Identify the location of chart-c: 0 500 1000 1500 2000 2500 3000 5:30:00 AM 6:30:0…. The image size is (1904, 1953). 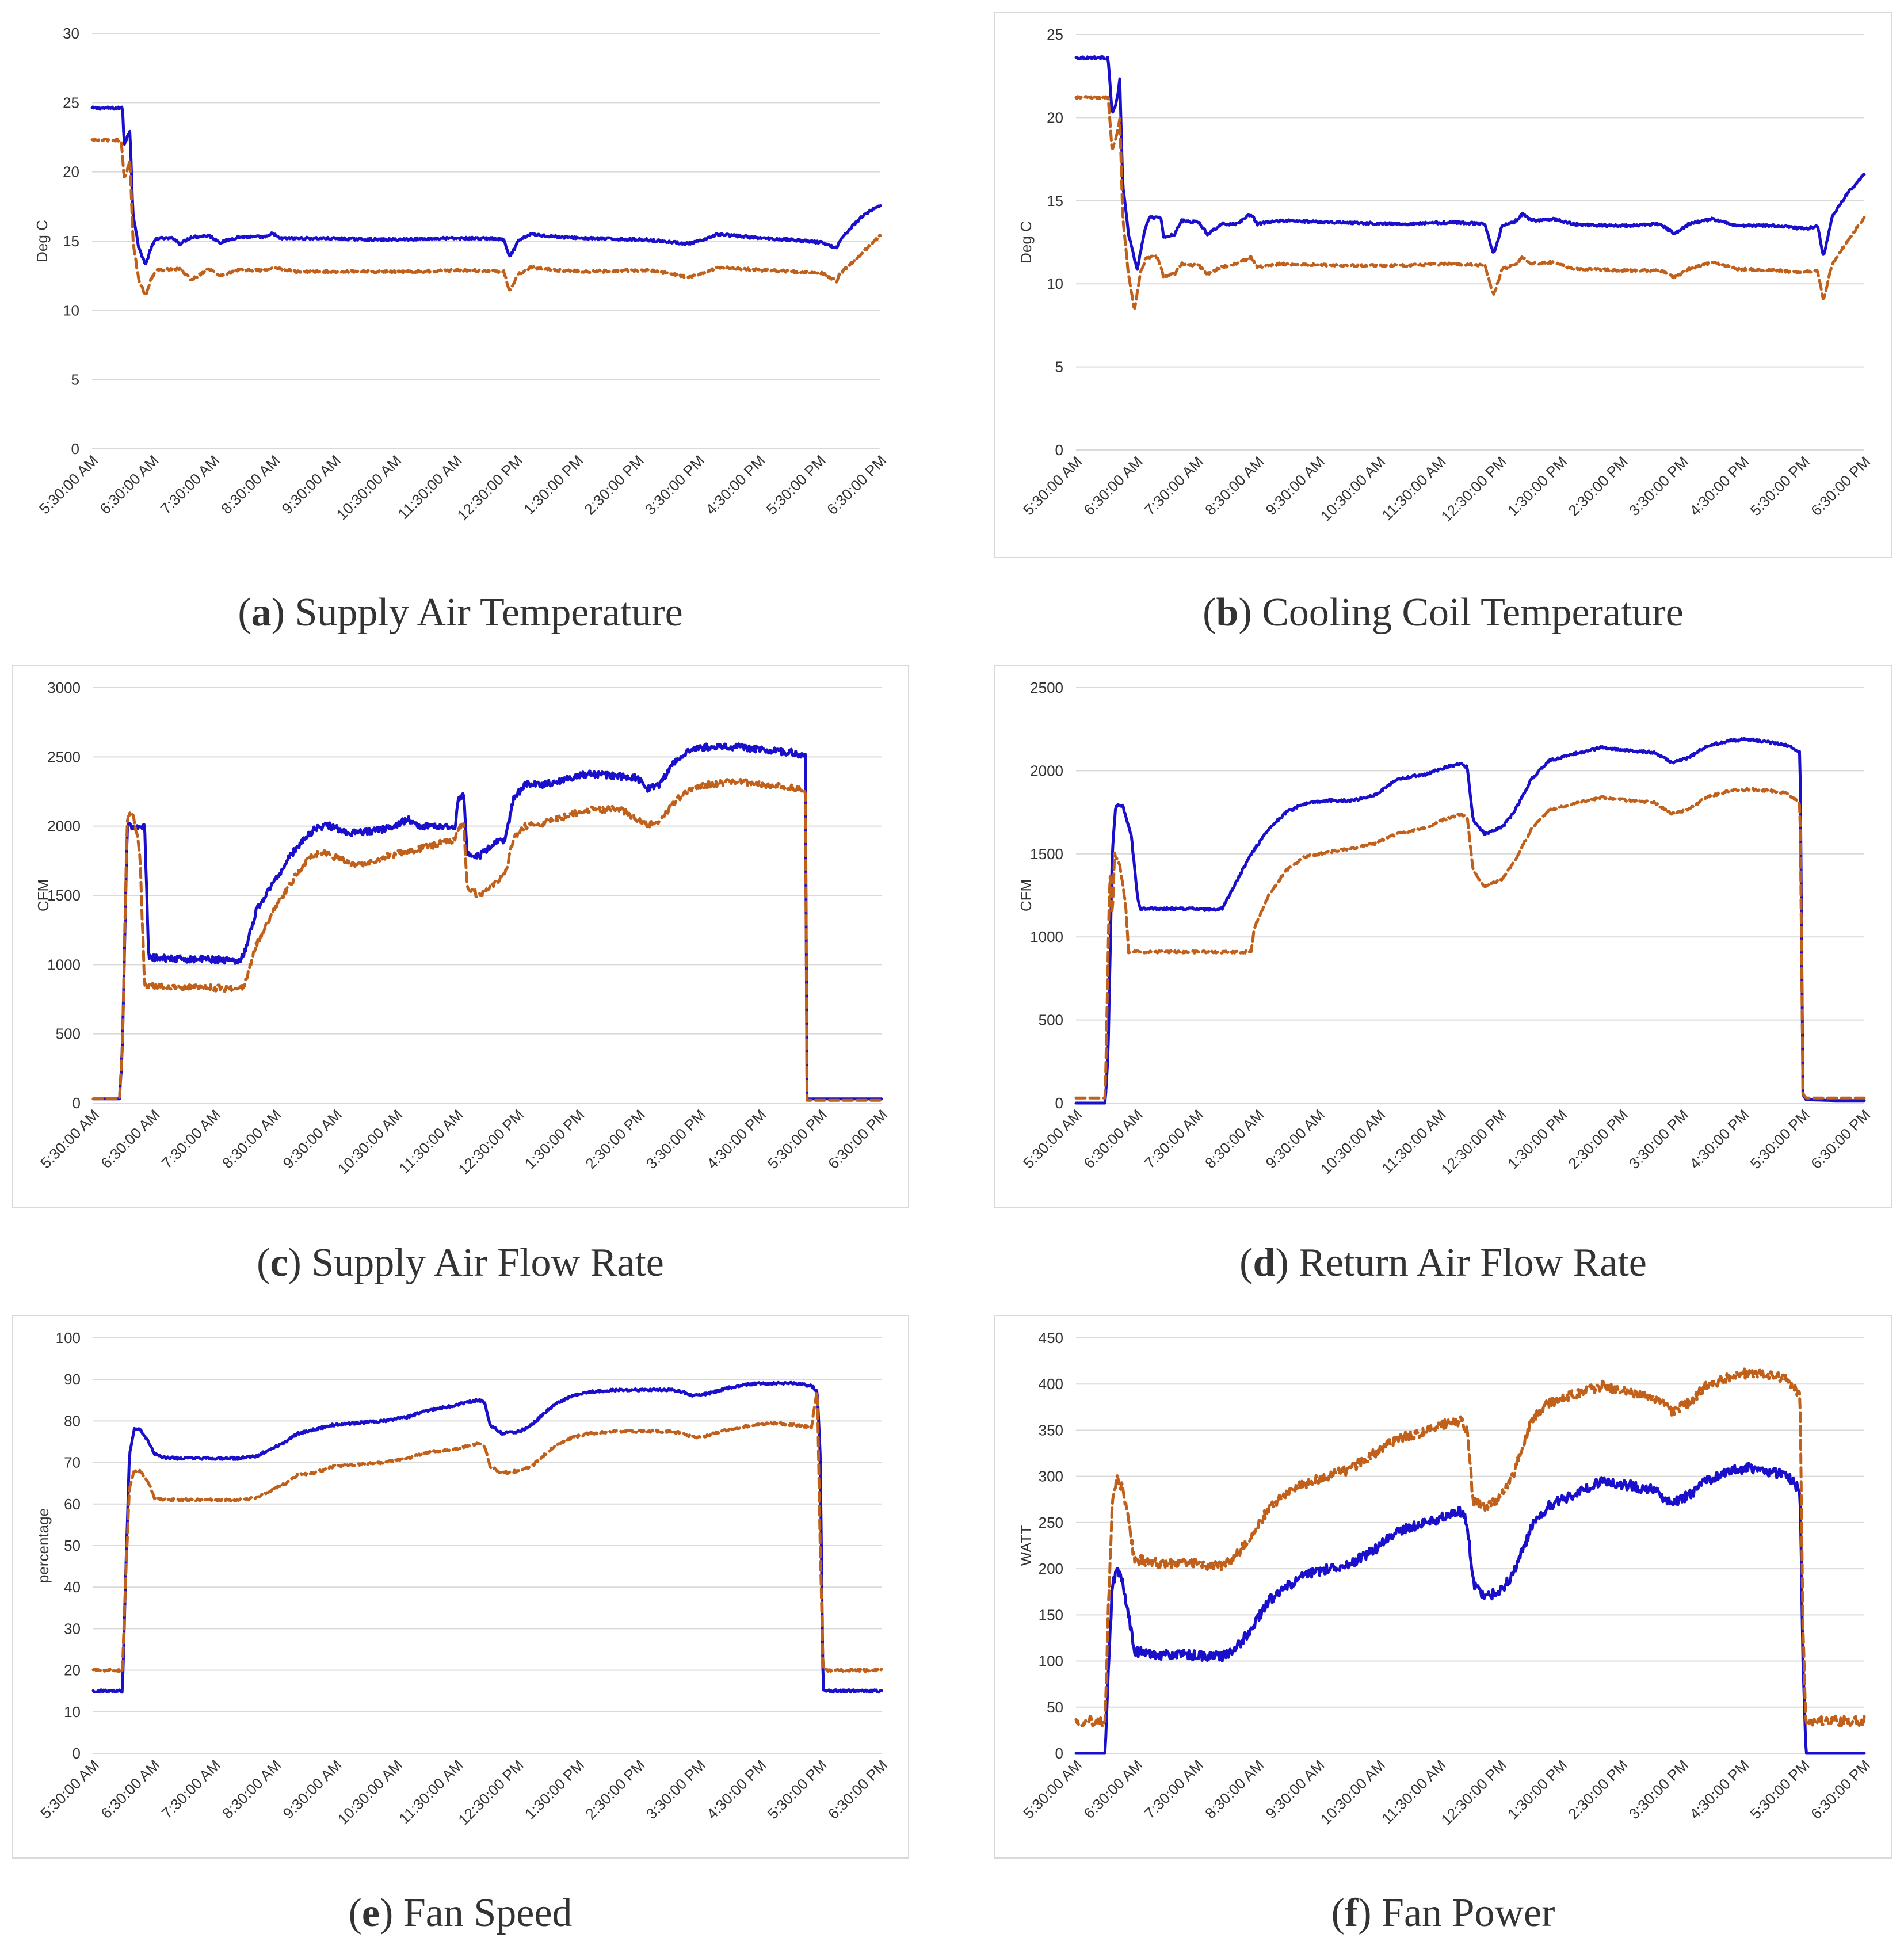
(460, 936).